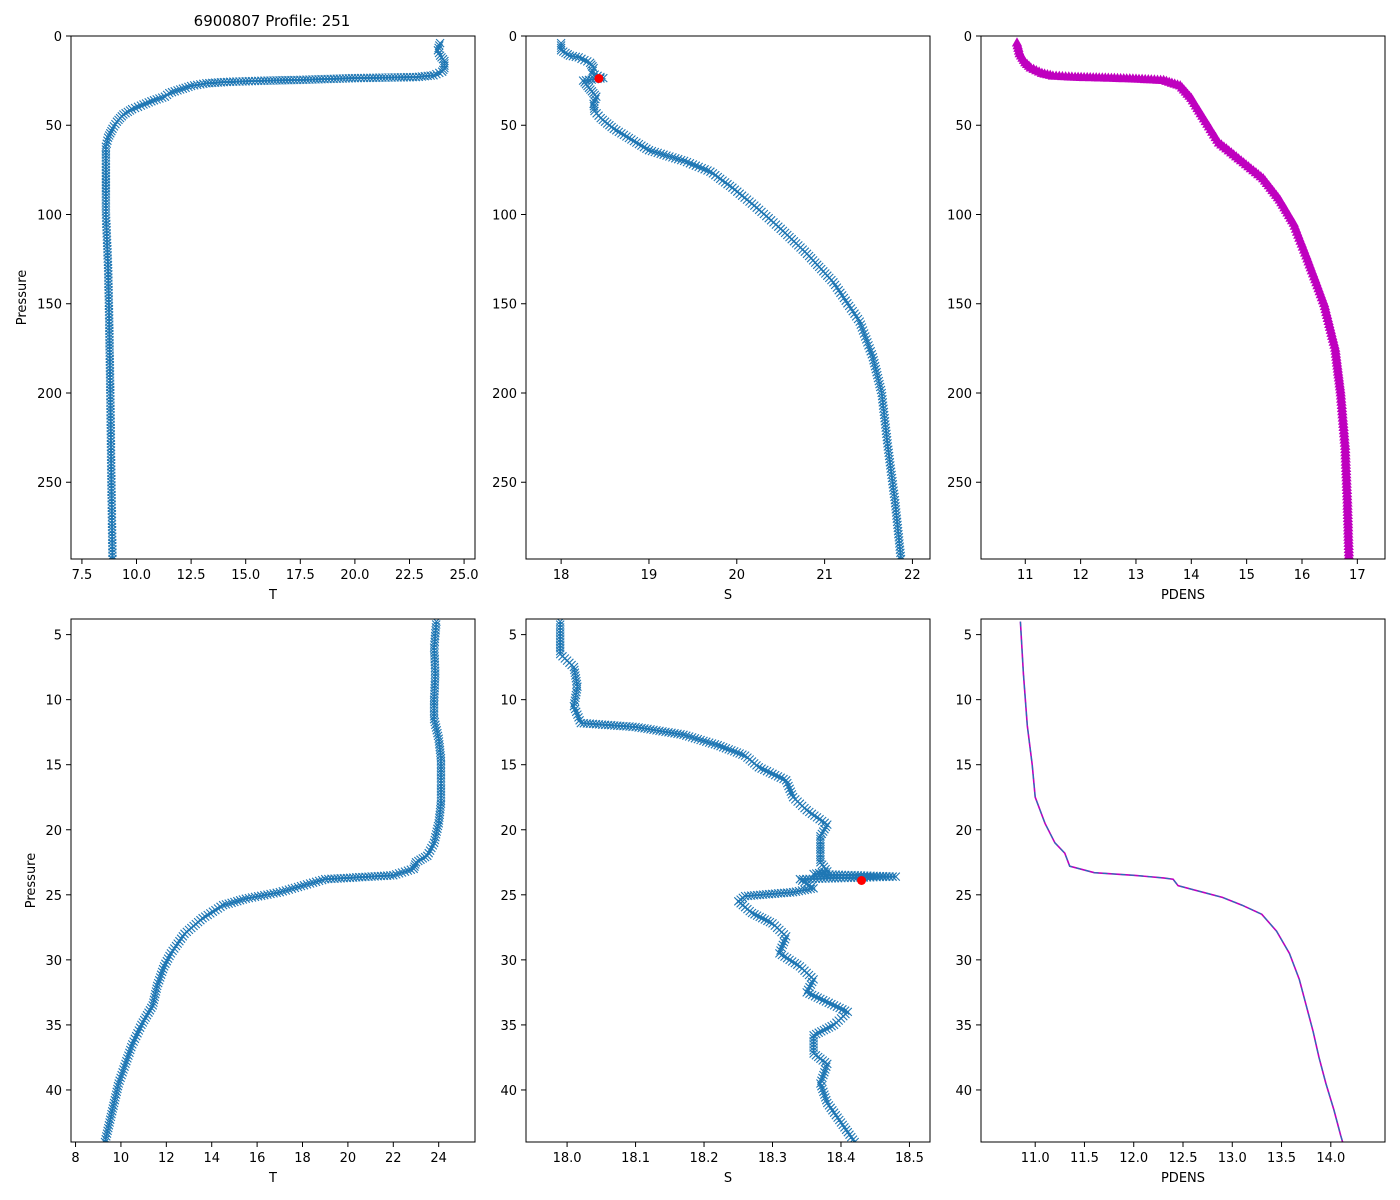 The width and height of the screenshot is (1400, 1200). Describe the element at coordinates (75, 1158) in the screenshot. I see `x-tick-label: 8` at that location.